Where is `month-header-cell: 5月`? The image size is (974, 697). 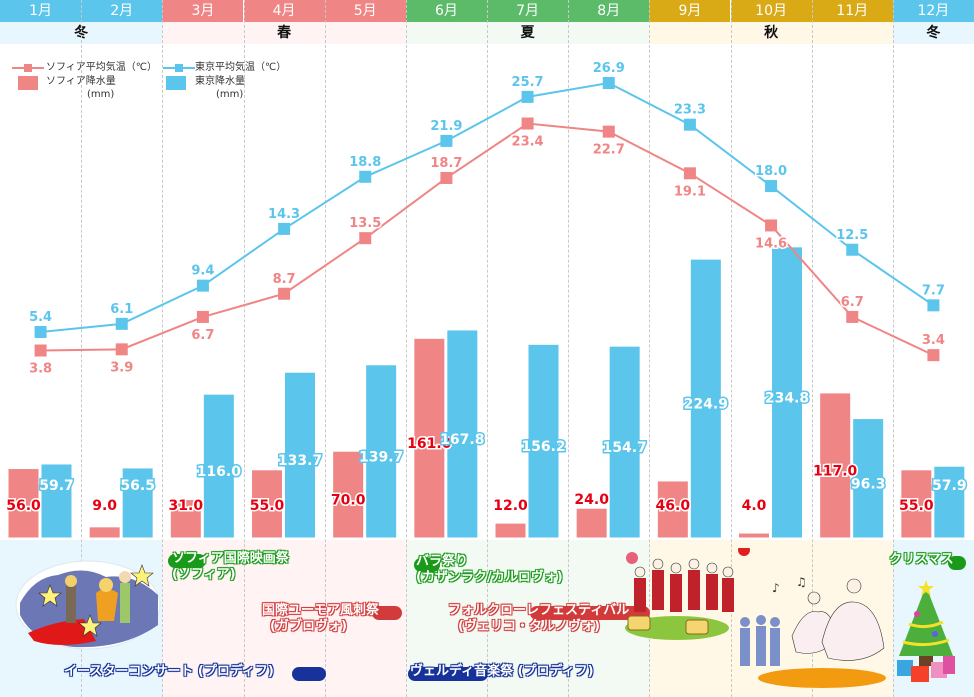
month-header-cell: 5月 is located at coordinates (365, 11).